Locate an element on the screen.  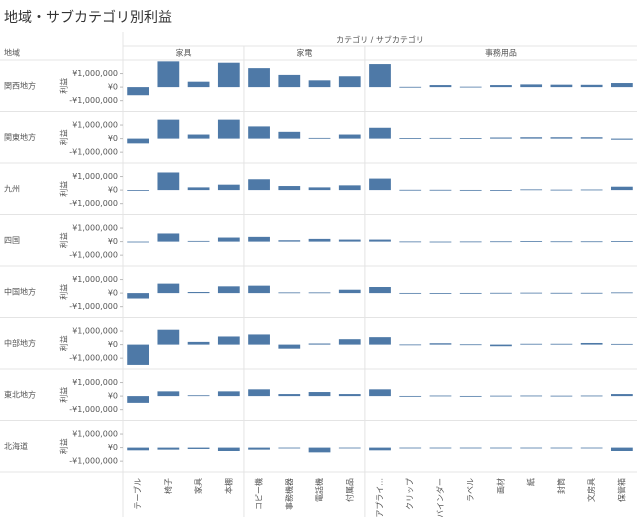
group-label: 家電 is located at coordinates (304, 53).